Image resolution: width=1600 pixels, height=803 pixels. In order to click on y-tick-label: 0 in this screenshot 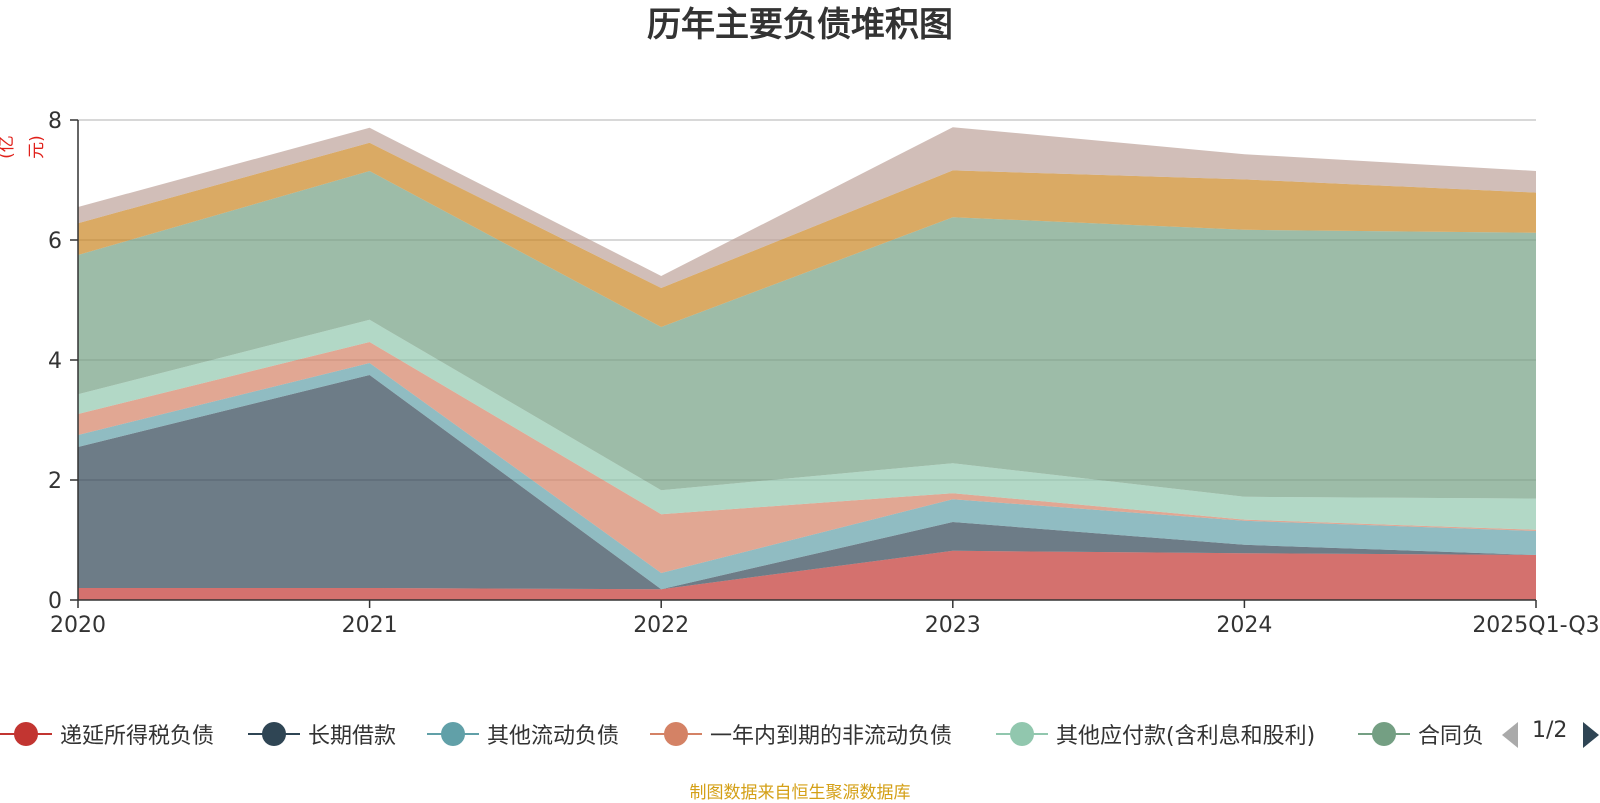, I will do `click(55, 601)`.